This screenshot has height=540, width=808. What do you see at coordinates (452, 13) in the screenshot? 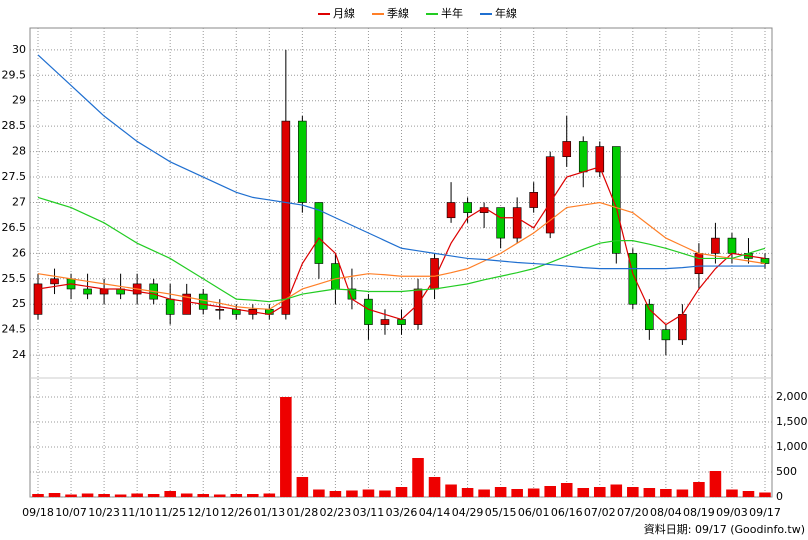
I see `legend-label: 半年` at bounding box center [452, 13].